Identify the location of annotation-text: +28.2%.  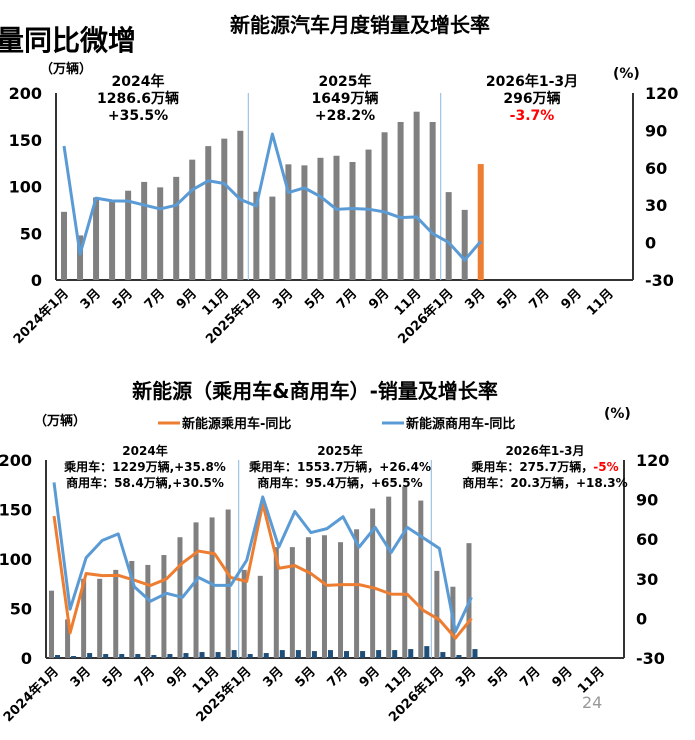
(345, 116).